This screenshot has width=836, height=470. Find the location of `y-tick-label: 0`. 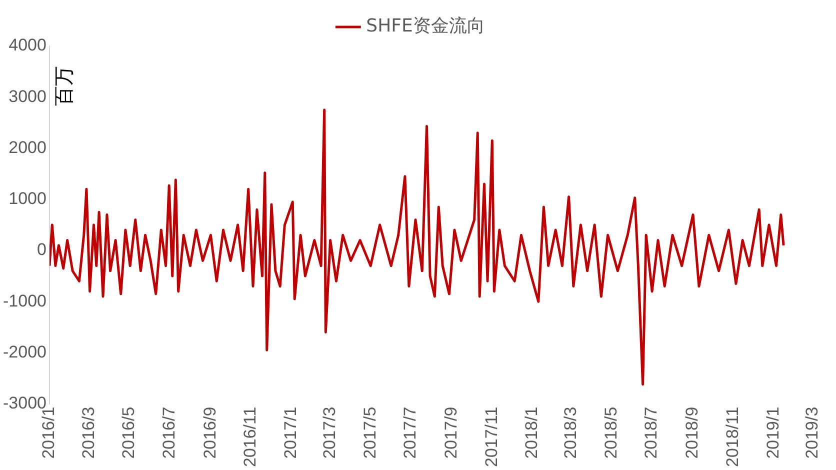

y-tick-label: 0 is located at coordinates (41, 250).